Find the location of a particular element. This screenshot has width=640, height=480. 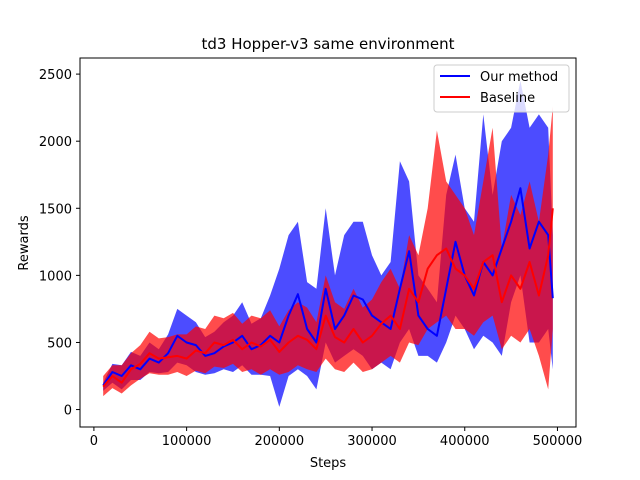

chart-title: td3 Hopper-v3 same environment is located at coordinates (328, 44).